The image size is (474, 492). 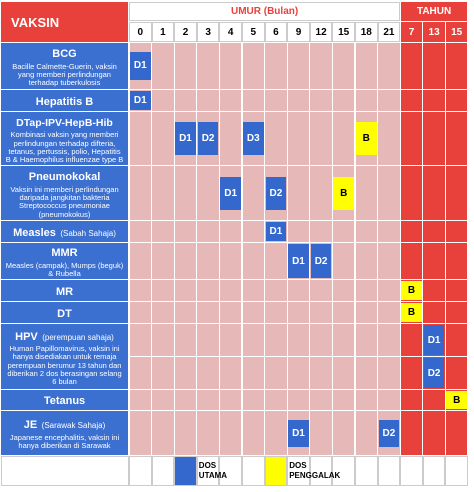 What do you see at coordinates (65, 424) in the screenshot?
I see `vaccine-heading: JE (Sarawak Sahaja)` at bounding box center [65, 424].